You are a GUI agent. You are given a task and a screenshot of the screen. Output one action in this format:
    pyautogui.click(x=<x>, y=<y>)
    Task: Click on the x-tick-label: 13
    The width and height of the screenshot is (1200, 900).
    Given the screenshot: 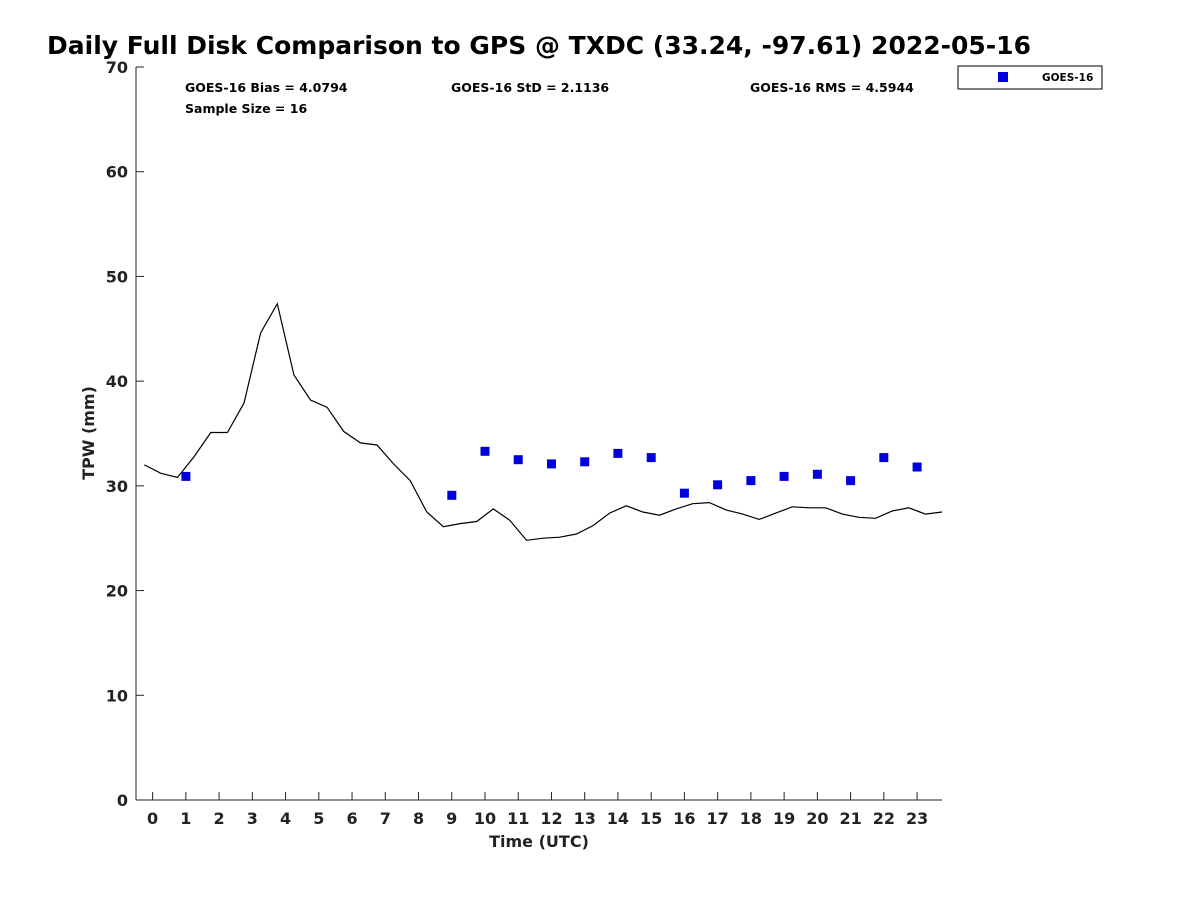 What is the action you would take?
    pyautogui.click(x=585, y=818)
    